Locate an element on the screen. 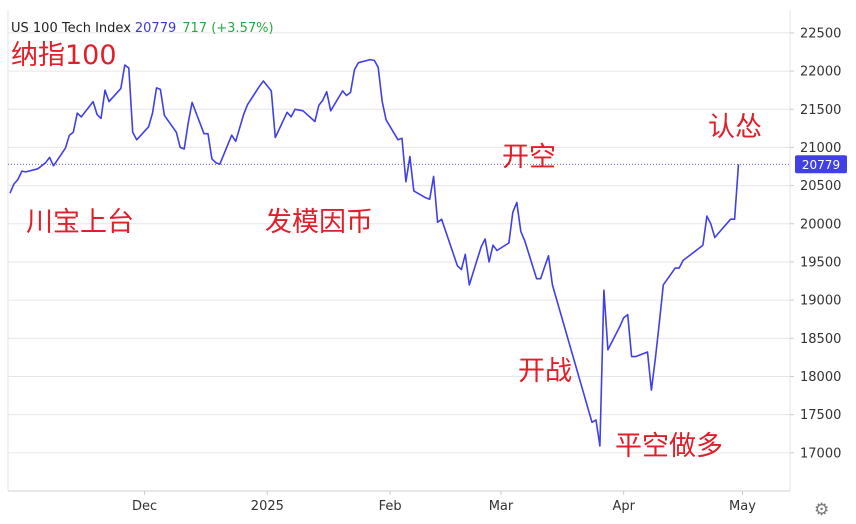  y-tick-label: 18500 is located at coordinates (820, 339).